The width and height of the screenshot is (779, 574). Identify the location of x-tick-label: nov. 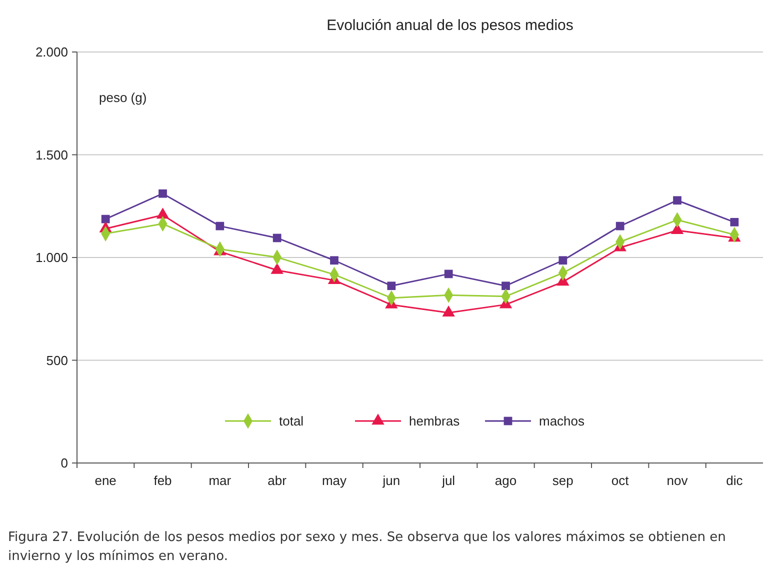
(677, 480).